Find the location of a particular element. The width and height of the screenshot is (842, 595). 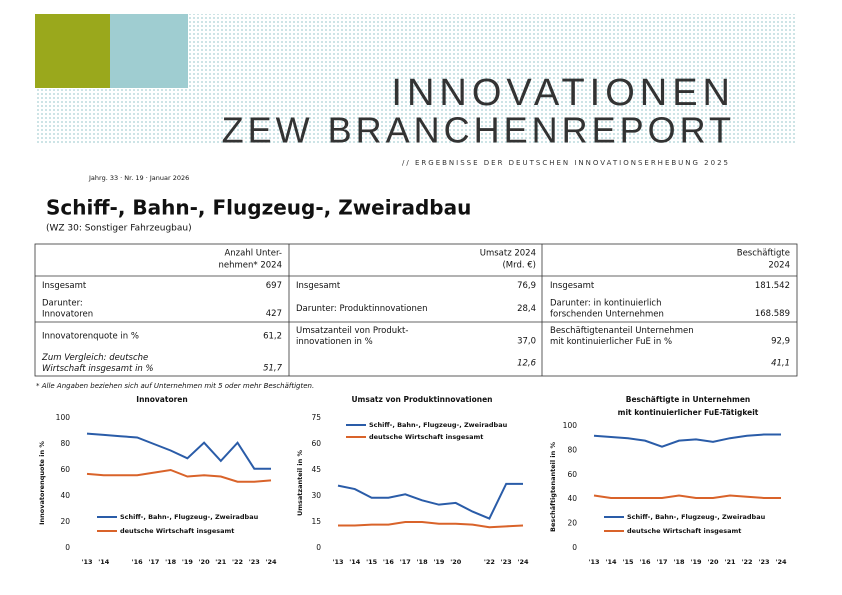

row-label: Innovatorenquote in % is located at coordinates (90, 337).